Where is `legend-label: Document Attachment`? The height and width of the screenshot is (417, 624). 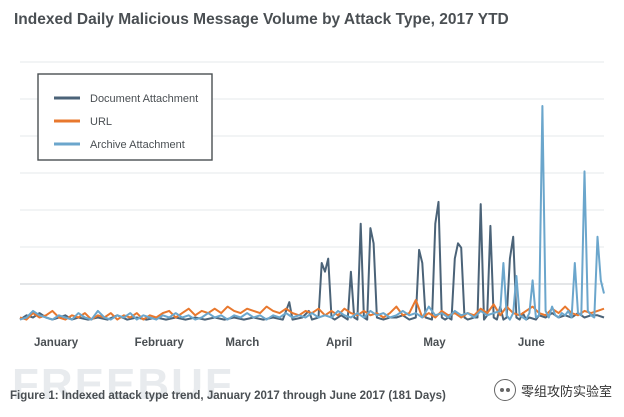
legend-label: Document Attachment is located at coordinates (144, 99).